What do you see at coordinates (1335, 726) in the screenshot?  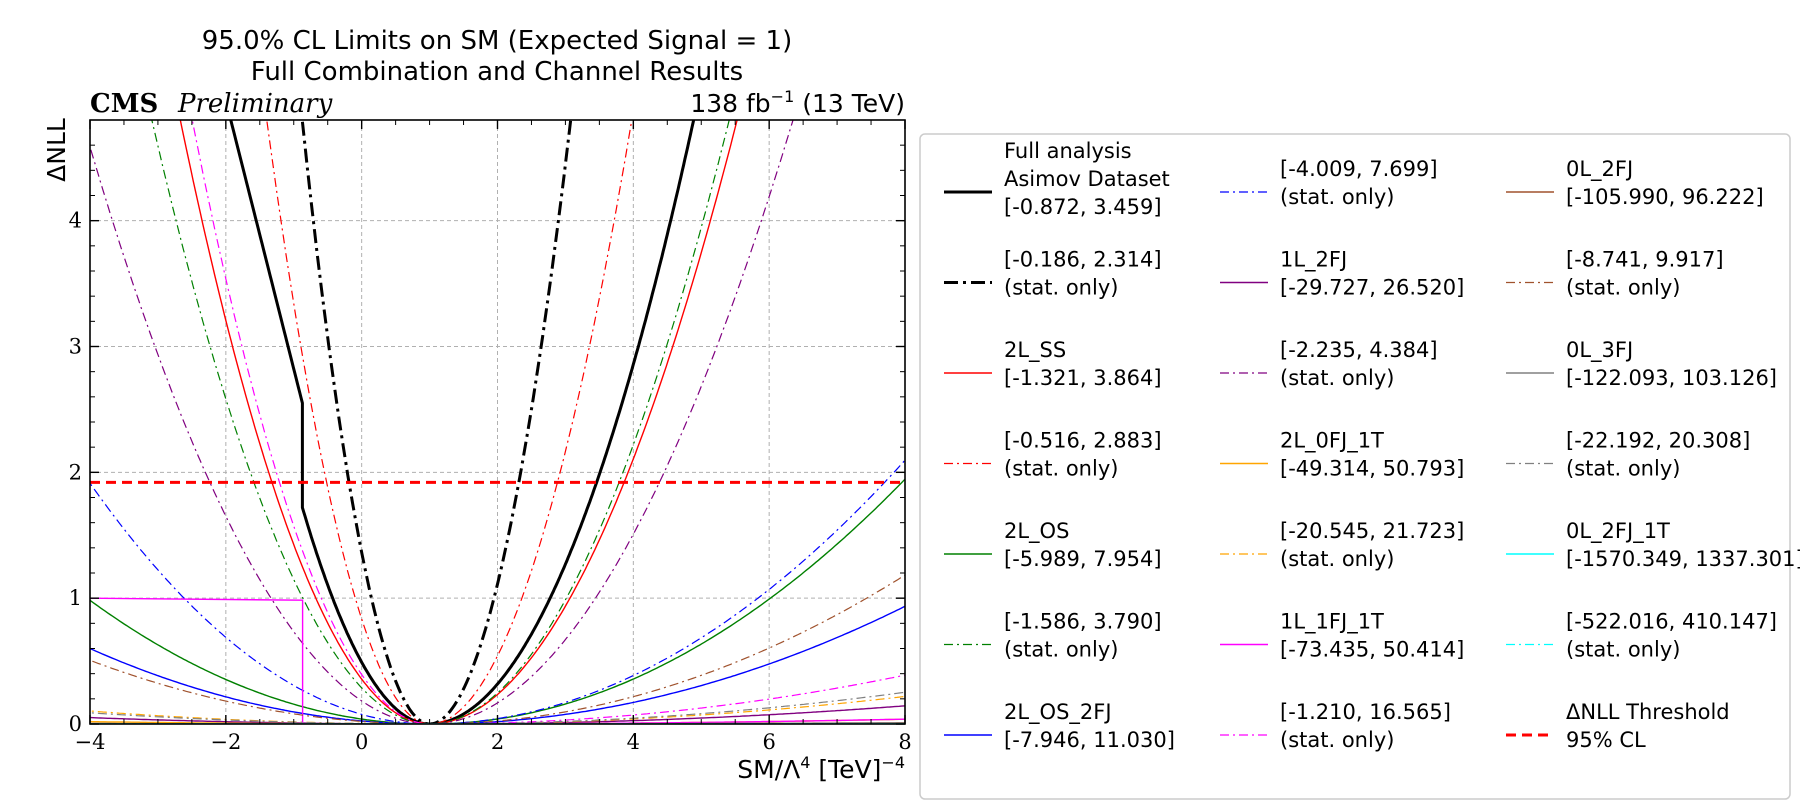 I see `legend-entry-13: [-1.210, 16.565] (stat. only)` at bounding box center [1335, 726].